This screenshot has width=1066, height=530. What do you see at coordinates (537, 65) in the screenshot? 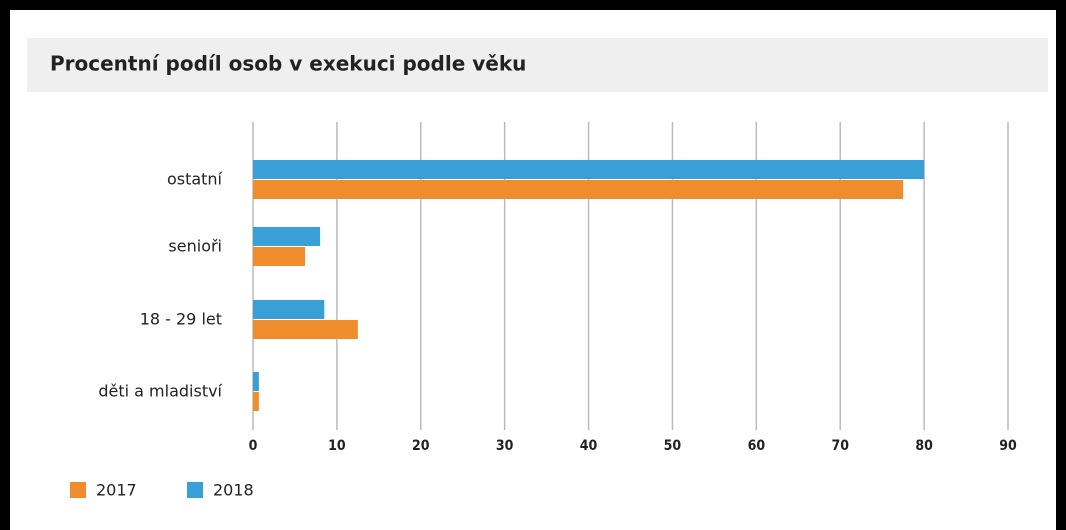
I see `title-bar` at bounding box center [537, 65].